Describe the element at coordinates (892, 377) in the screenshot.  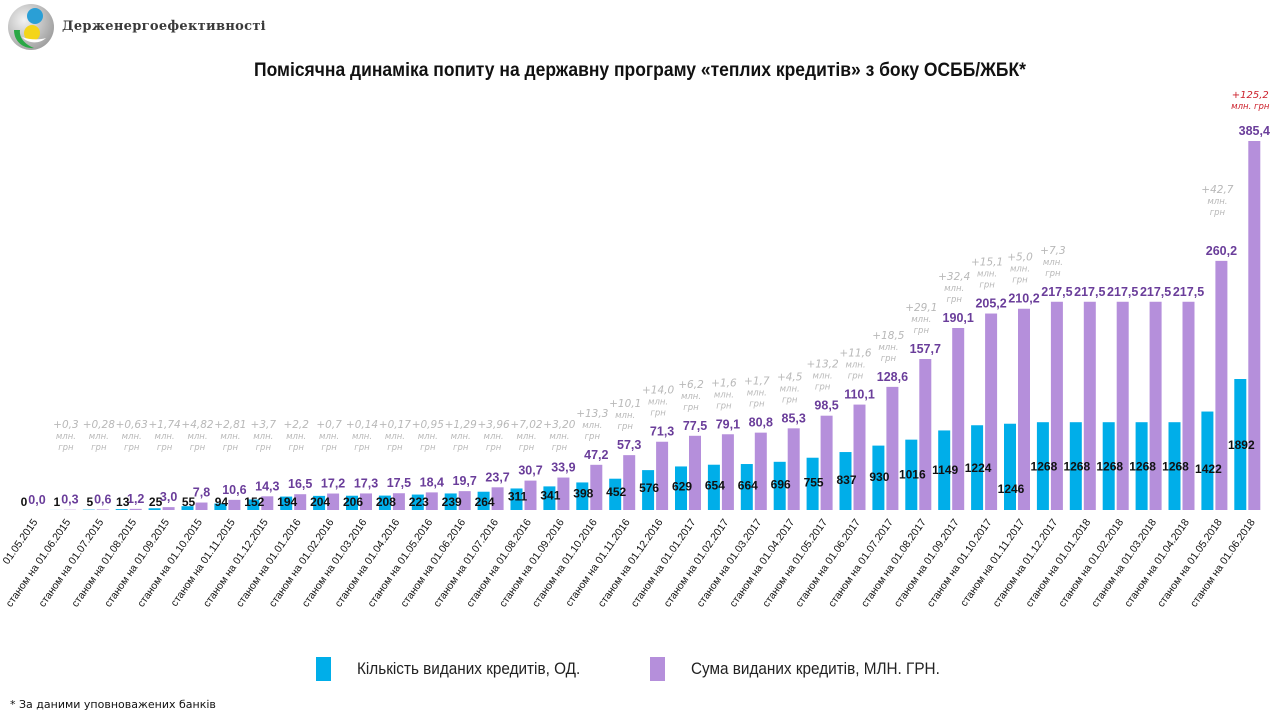
I see `data-label-sum: 128,6` at that location.